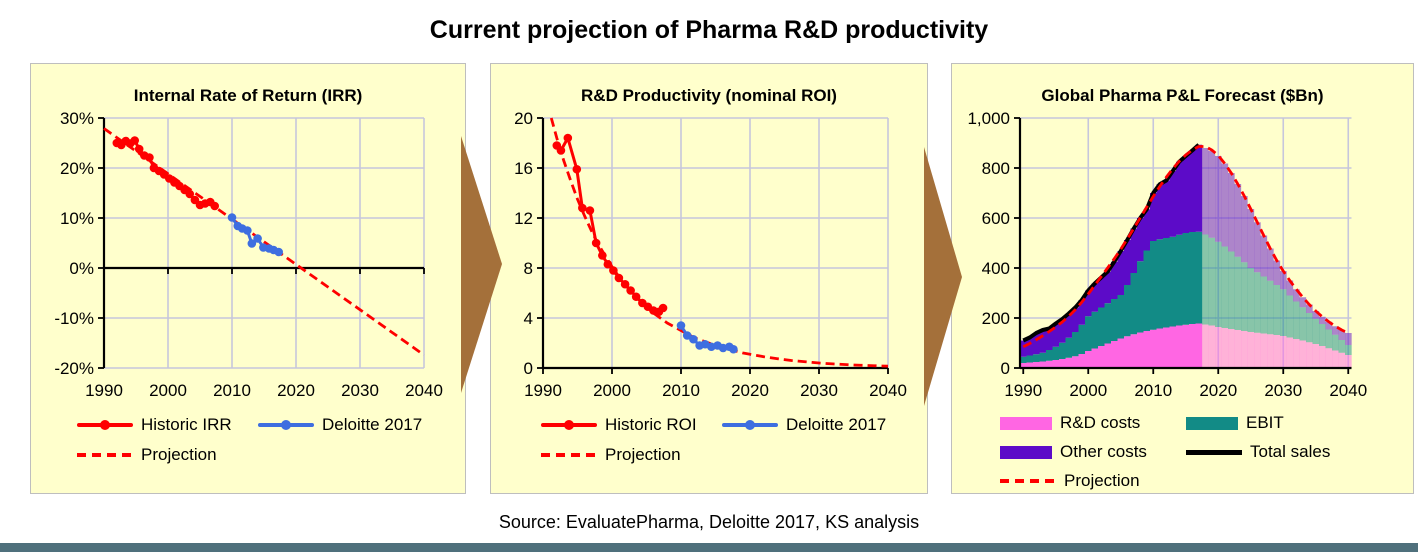 Image resolution: width=1418 pixels, height=552 pixels. What do you see at coordinates (523, 218) in the screenshot?
I see `svg-text: 12` at bounding box center [523, 218].